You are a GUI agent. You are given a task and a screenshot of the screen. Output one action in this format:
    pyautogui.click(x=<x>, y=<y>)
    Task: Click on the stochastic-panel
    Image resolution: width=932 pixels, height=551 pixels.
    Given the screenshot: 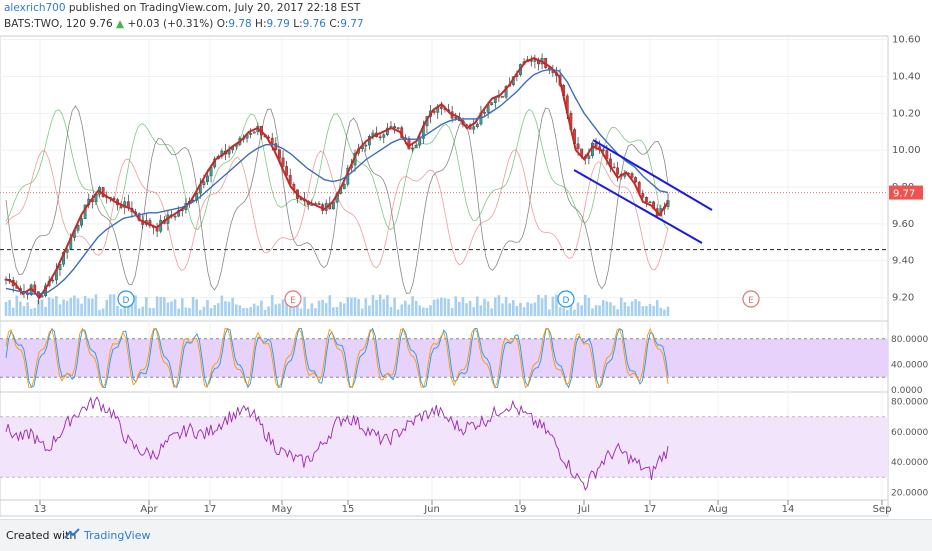 What is the action you would take?
    pyautogui.click(x=444, y=358)
    